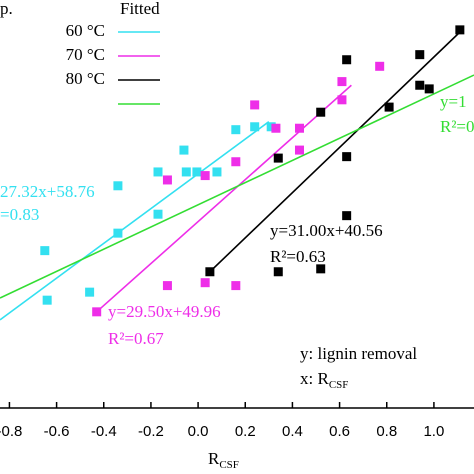  I want to click on x-tick-label: 0.6, so click(339, 431).